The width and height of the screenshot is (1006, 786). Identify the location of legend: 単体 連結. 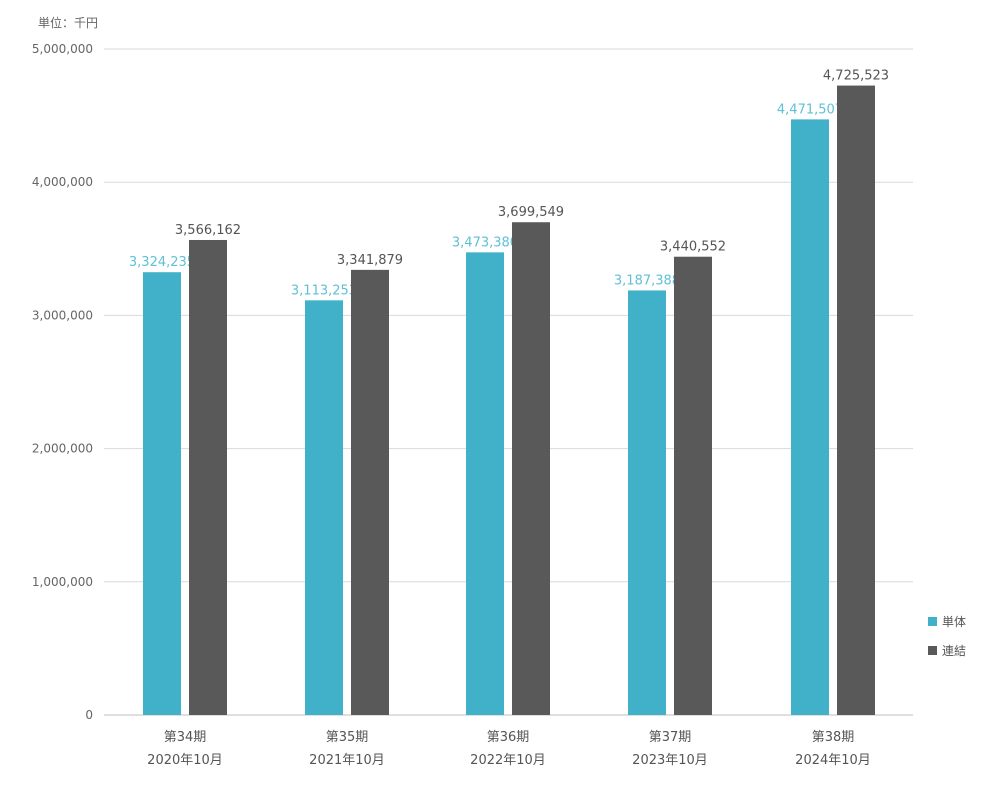
(947, 643).